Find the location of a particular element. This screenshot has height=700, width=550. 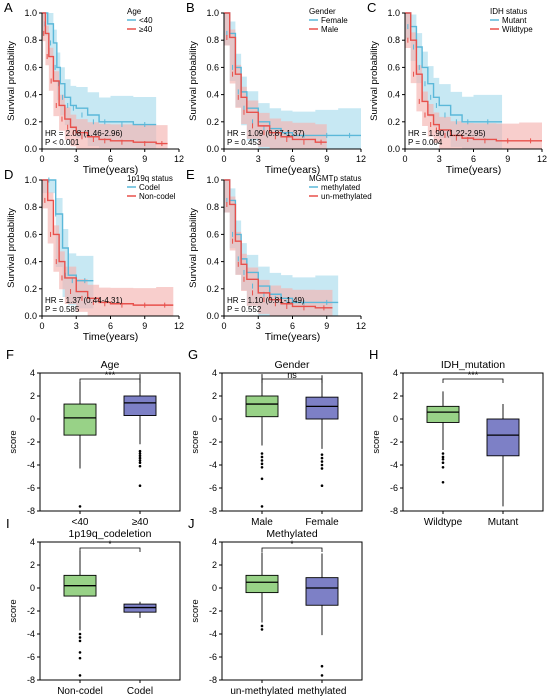

panel-letter: J is located at coordinates (191, 523).